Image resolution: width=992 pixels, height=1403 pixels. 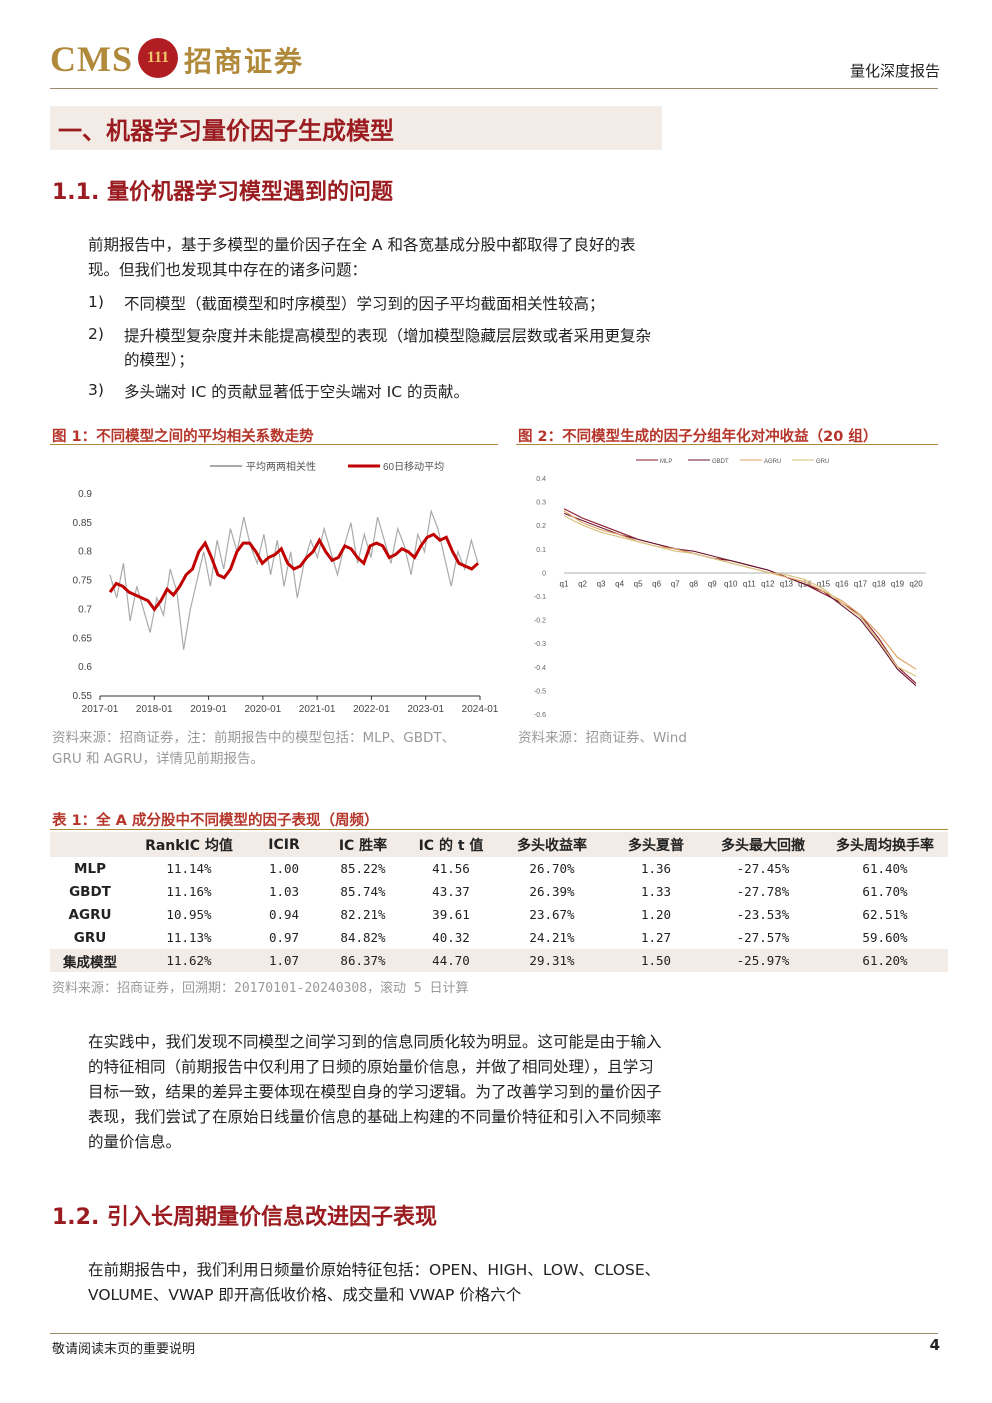 What do you see at coordinates (601, 583) in the screenshot?
I see `x-tick-label: q3` at bounding box center [601, 583].